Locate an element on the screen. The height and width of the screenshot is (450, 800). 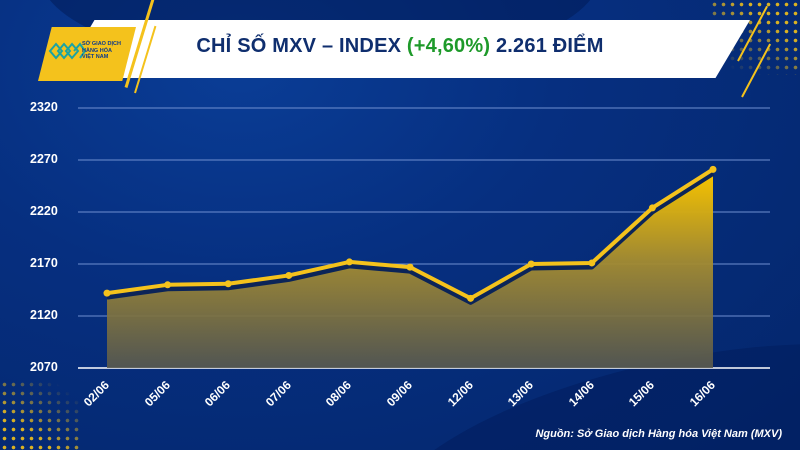
title-banner is located at coordinates (405, 49).